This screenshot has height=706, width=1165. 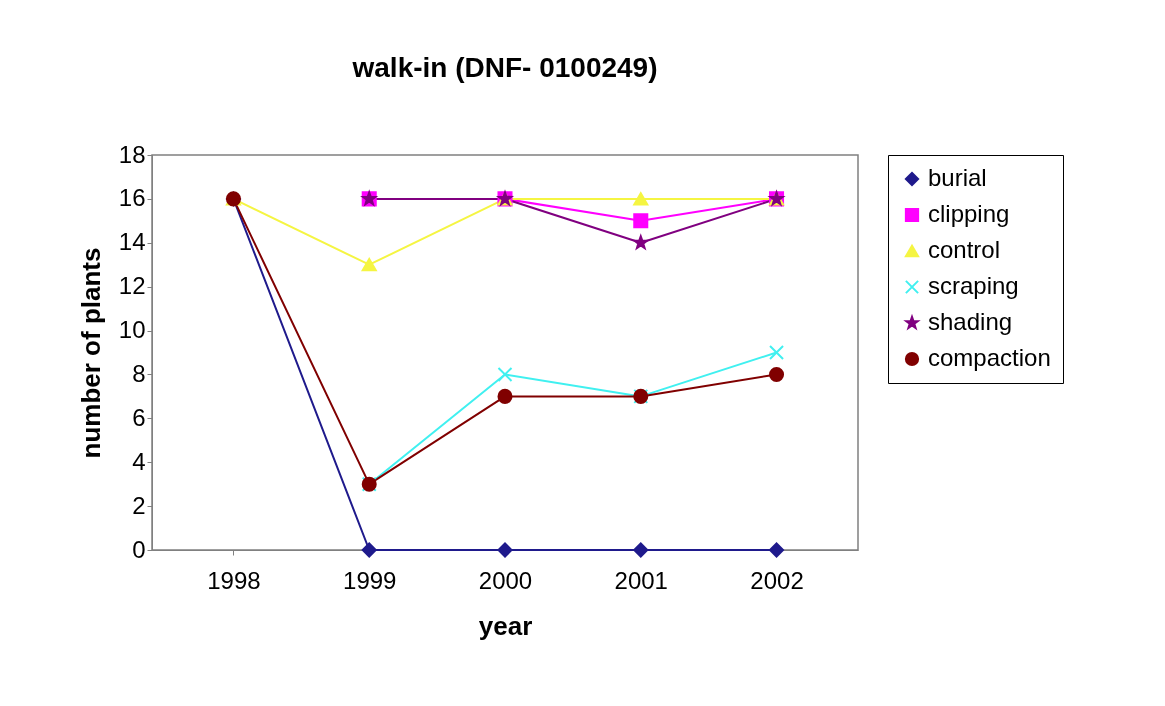 I want to click on legend-label: burial, so click(x=957, y=177).